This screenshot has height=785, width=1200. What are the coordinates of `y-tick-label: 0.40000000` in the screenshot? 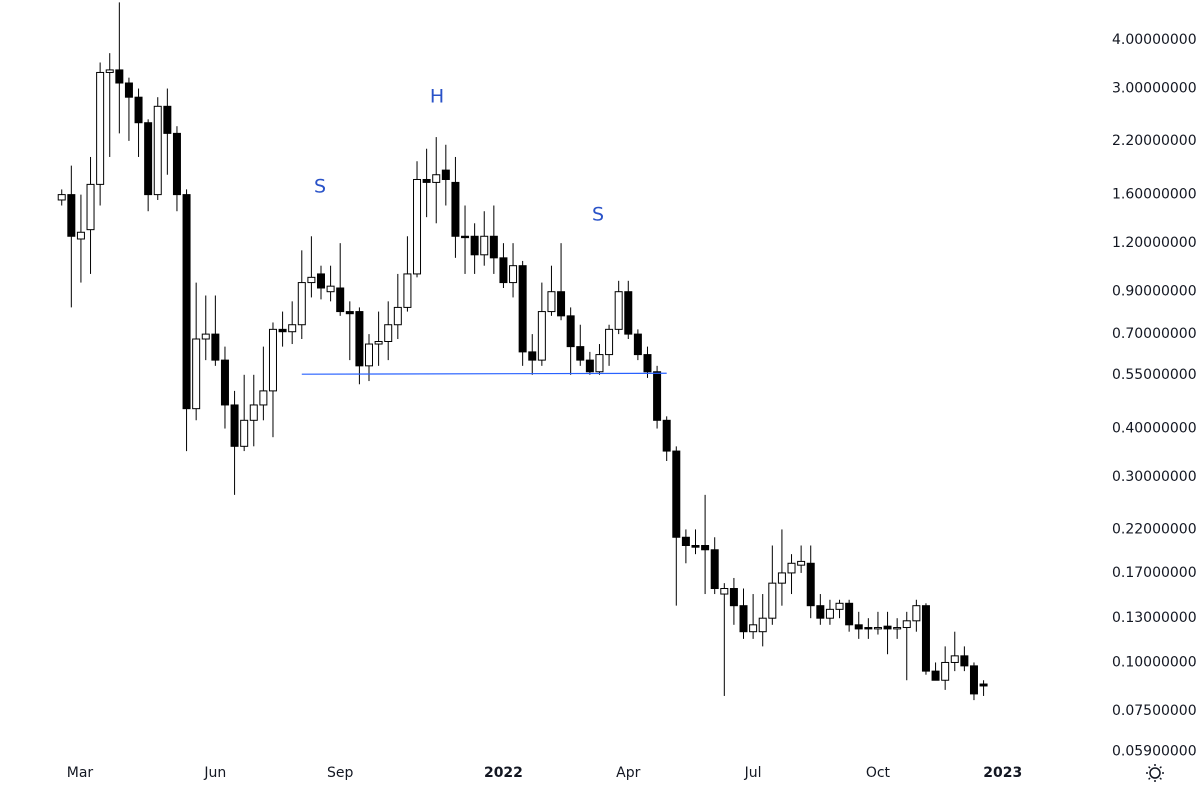 It's located at (1154, 429).